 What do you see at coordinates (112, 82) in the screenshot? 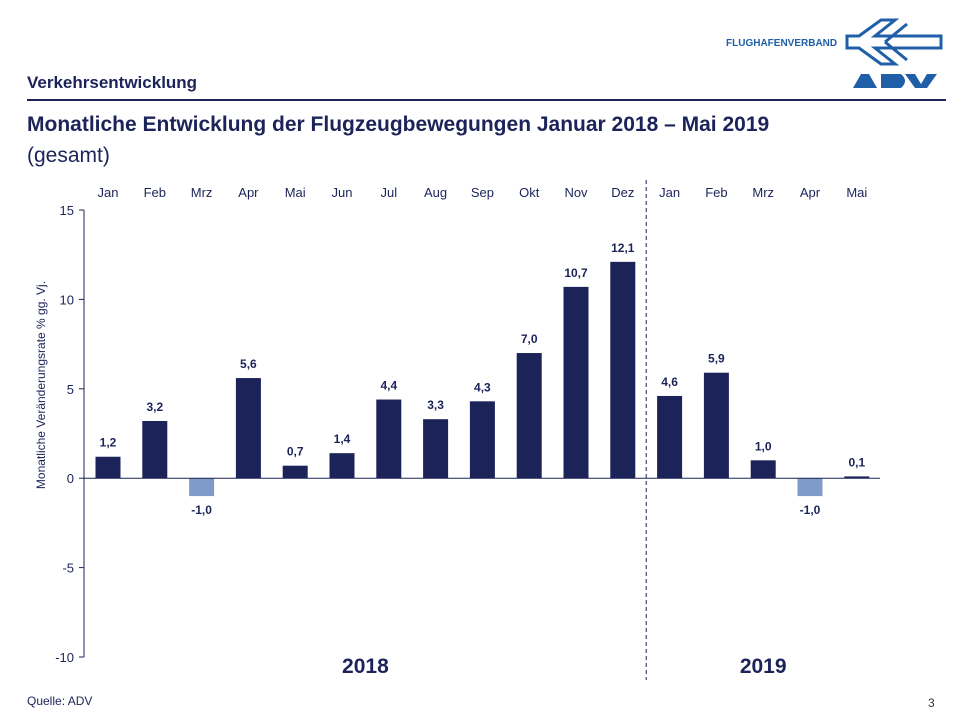
I see `section-title: Verkehrsentwicklung` at bounding box center [112, 82].